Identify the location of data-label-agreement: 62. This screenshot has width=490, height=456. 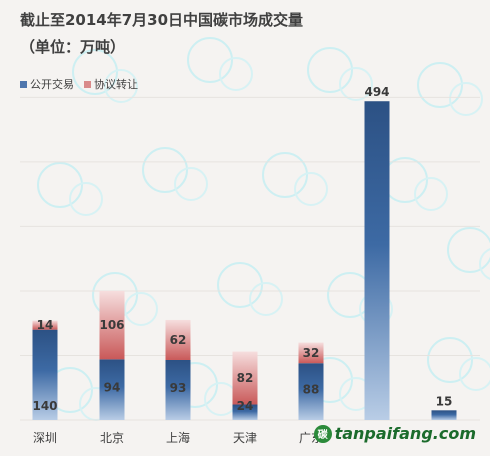
(178, 340).